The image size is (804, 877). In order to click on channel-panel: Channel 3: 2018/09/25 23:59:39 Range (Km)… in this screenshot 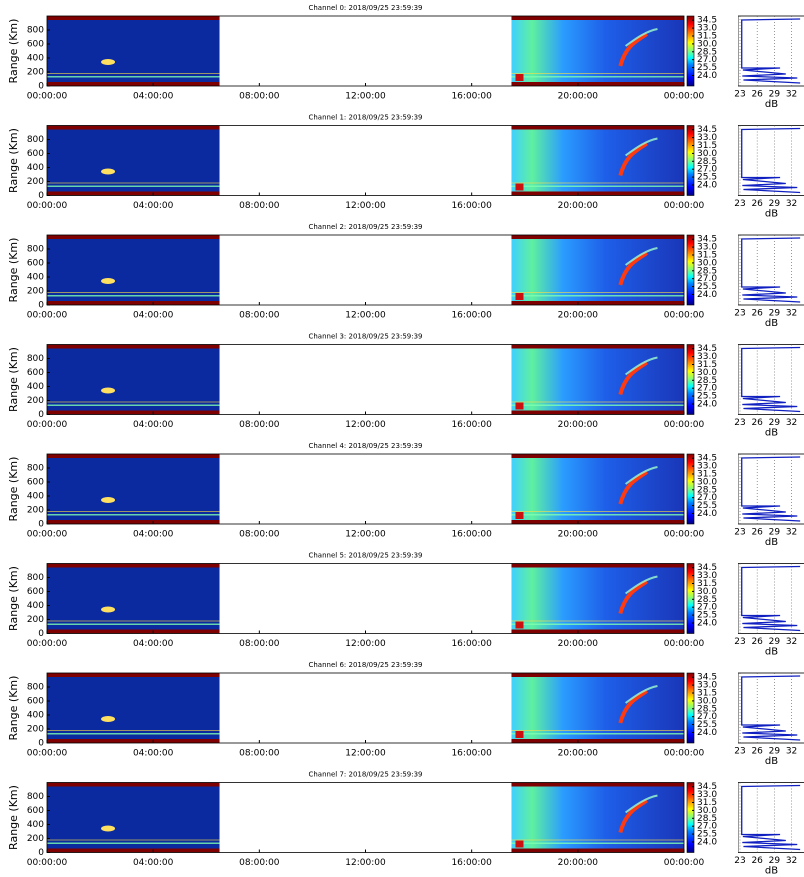, I will do `click(405, 386)`.